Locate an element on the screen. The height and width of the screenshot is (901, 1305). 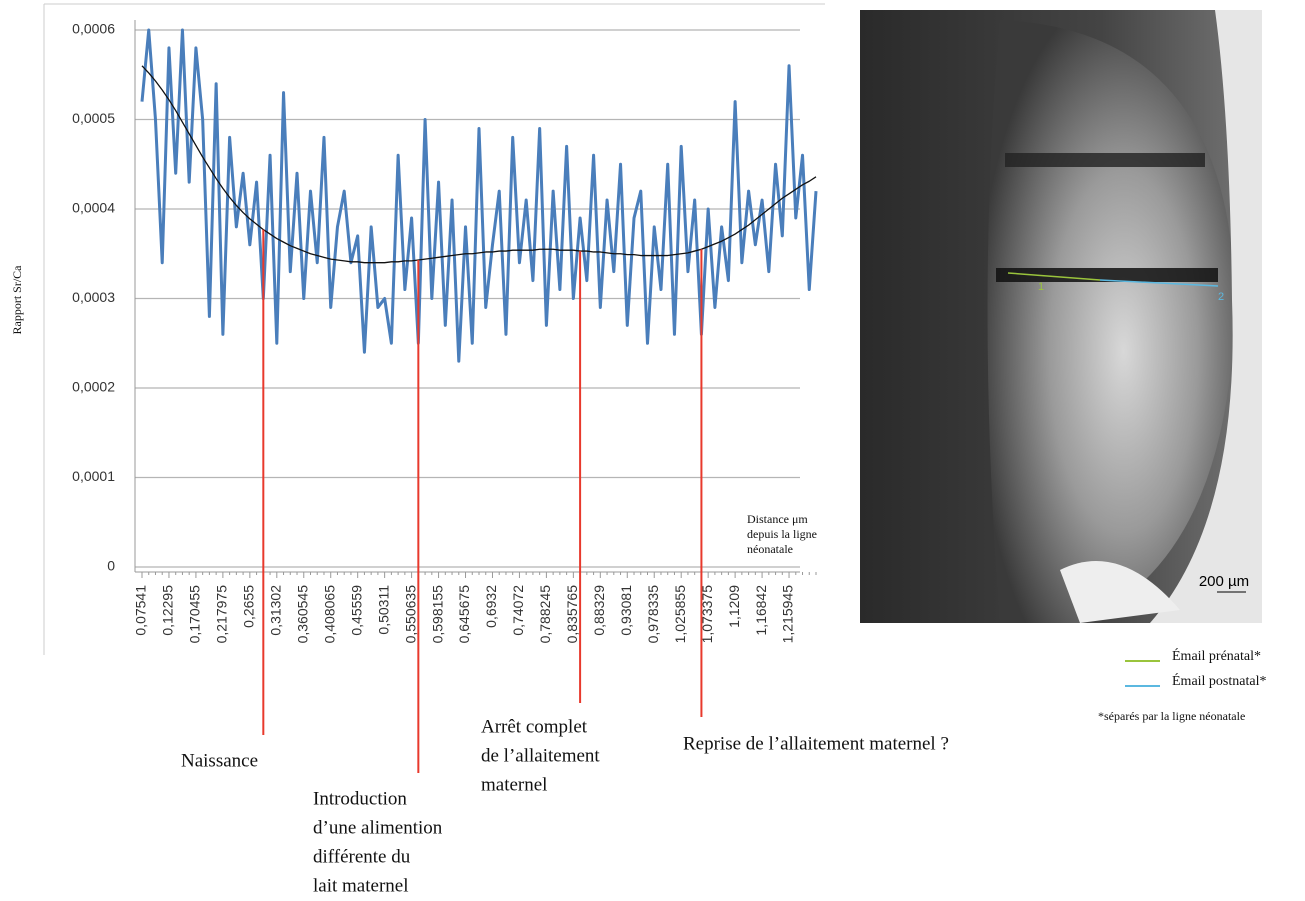
x-tick-label: 0,550635 is located at coordinates (410, 614).